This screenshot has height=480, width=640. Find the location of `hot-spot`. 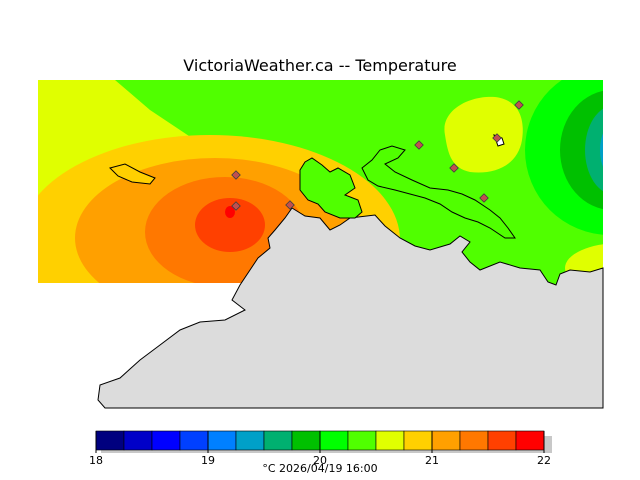

hot-spot is located at coordinates (230, 212).